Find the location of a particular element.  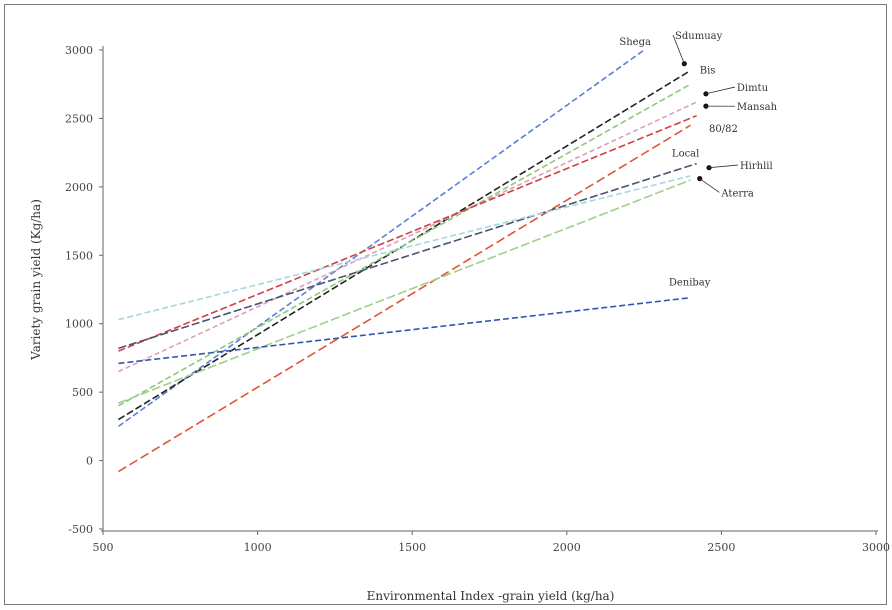

y-tick-label: 2000 is located at coordinates (79, 187).